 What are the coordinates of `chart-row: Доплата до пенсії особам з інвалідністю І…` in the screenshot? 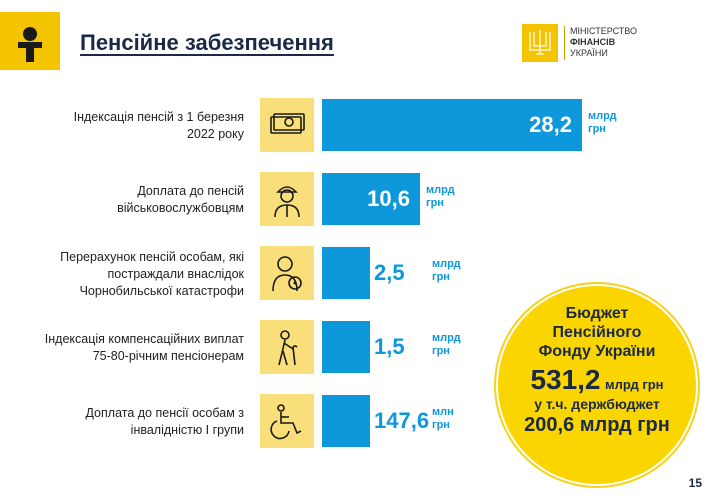 It's located at (360, 422).